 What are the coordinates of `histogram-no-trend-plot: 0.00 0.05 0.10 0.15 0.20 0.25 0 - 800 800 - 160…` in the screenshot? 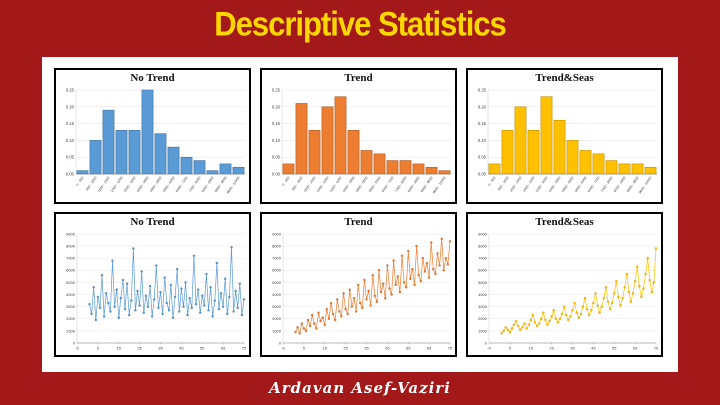 It's located at (155, 141).